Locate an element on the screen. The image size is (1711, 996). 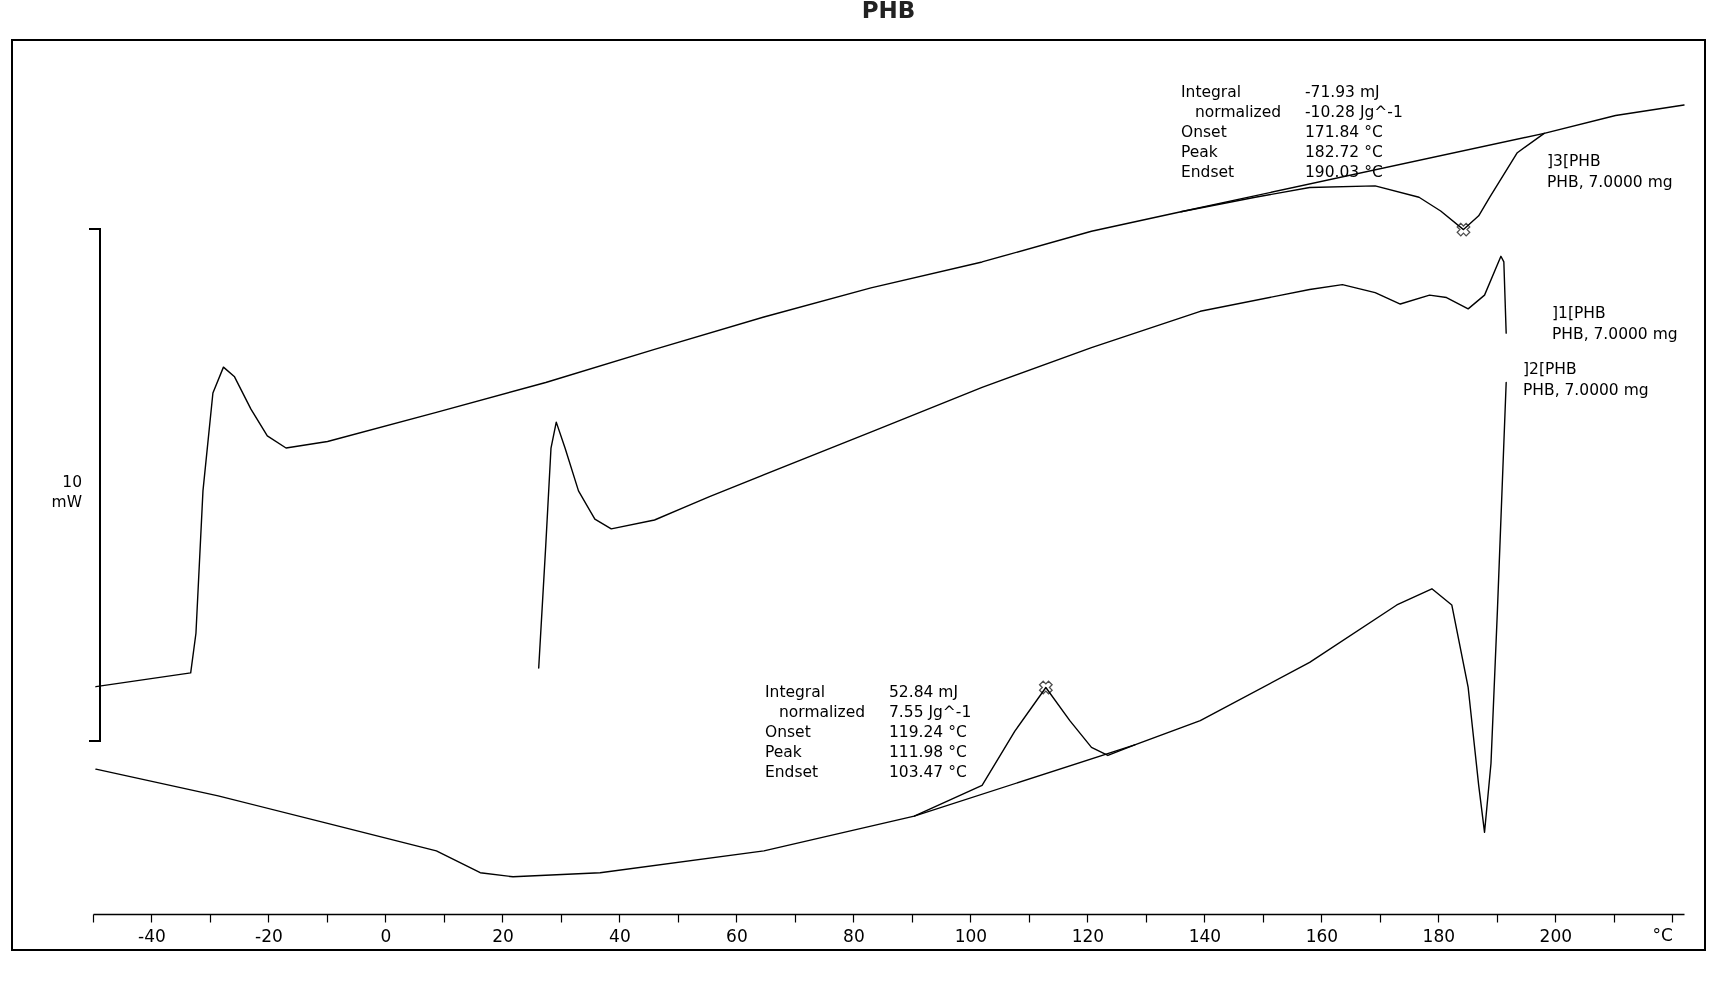
x-tick-label: 40 is located at coordinates (620, 935).